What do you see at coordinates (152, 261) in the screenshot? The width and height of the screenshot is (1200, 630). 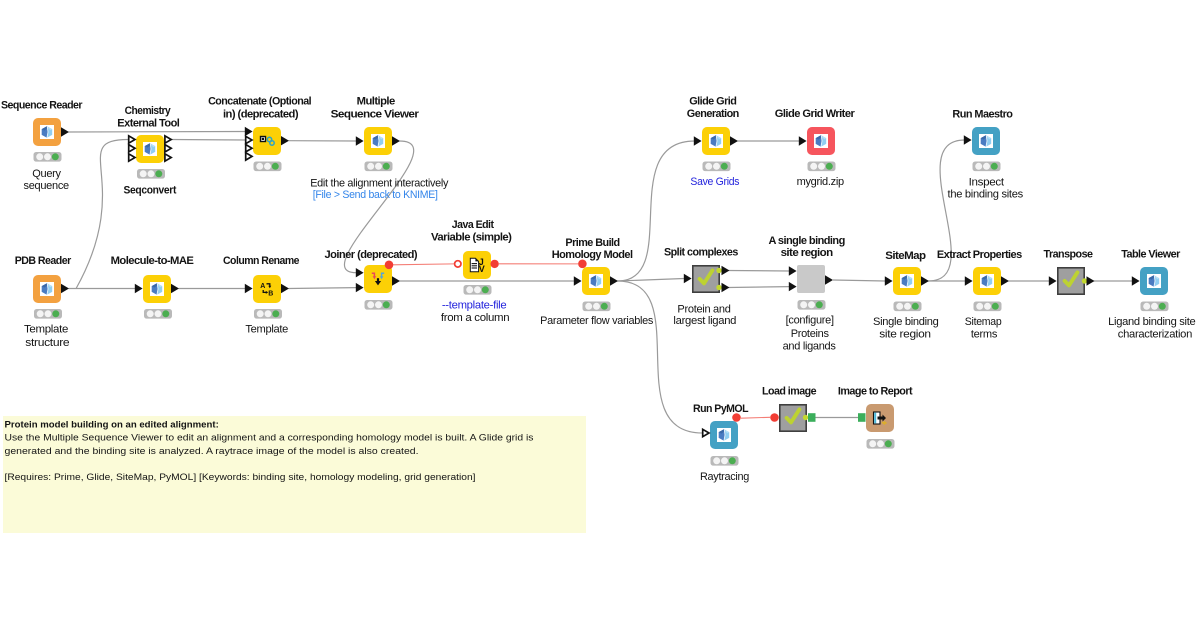 I see `svg-text: Molecule-to-MAE` at bounding box center [152, 261].